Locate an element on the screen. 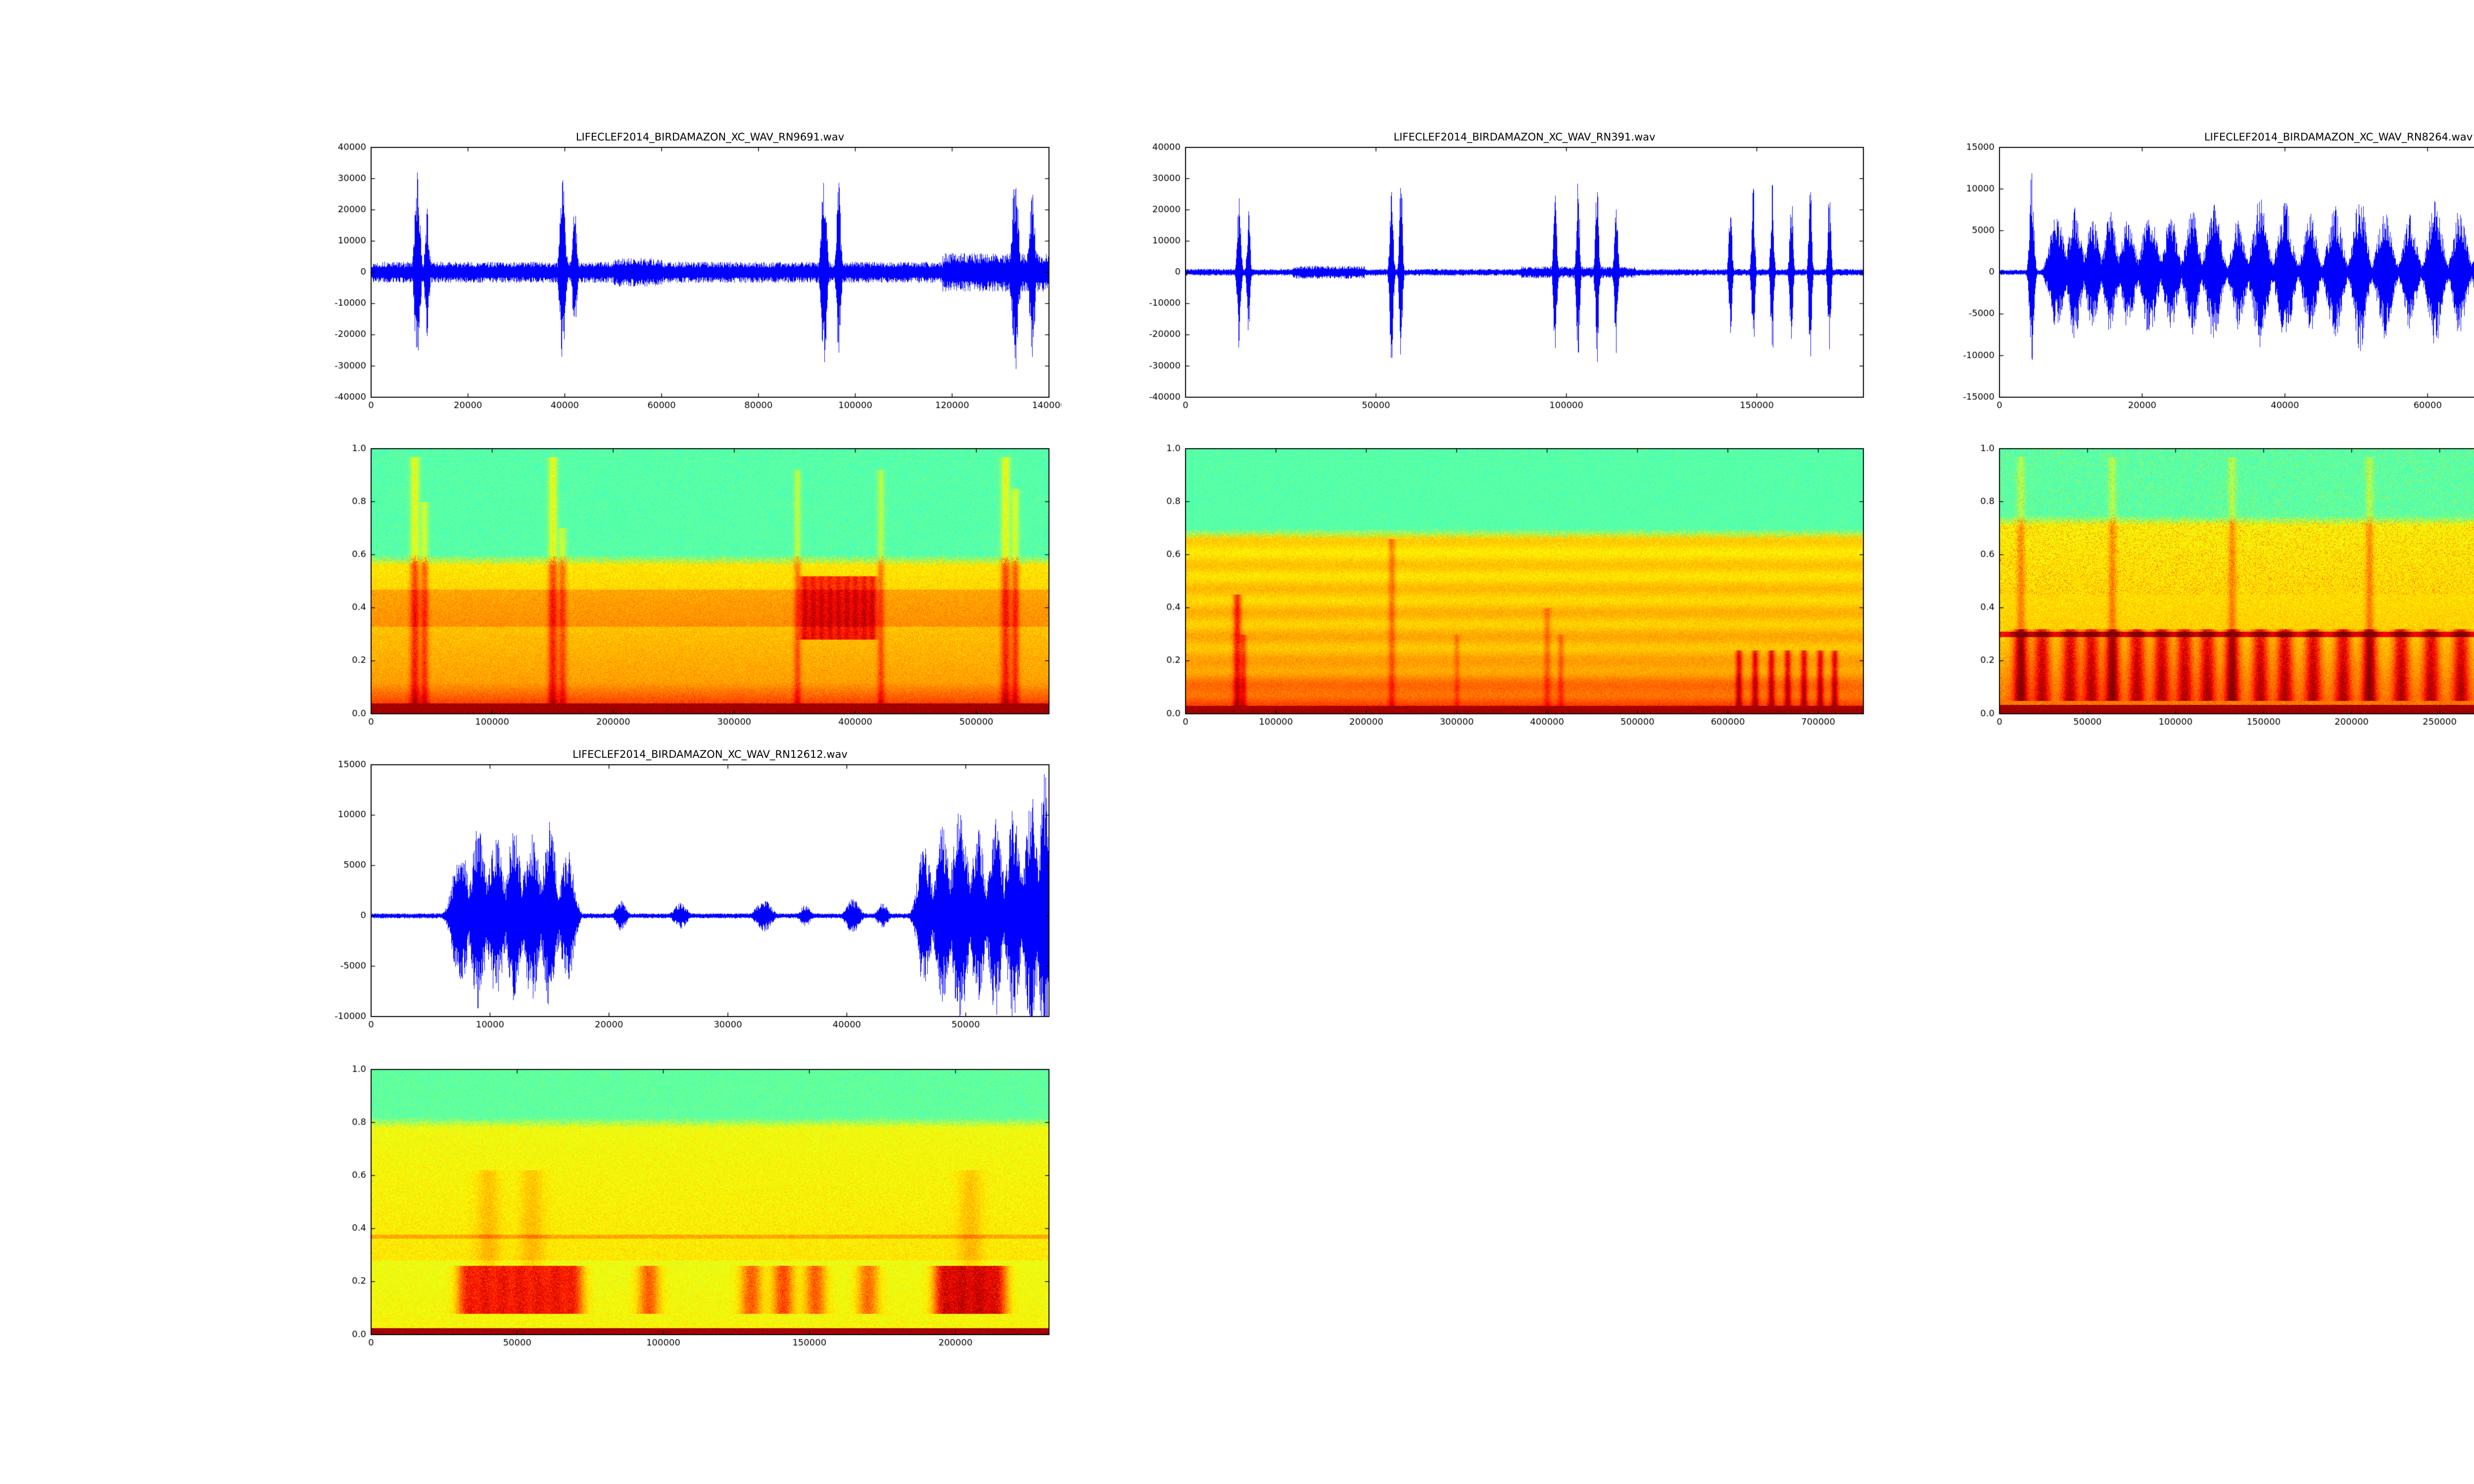 This screenshot has height=1484, width=2474. spectrogram-plot-rn12612 is located at coordinates (684, 1204).